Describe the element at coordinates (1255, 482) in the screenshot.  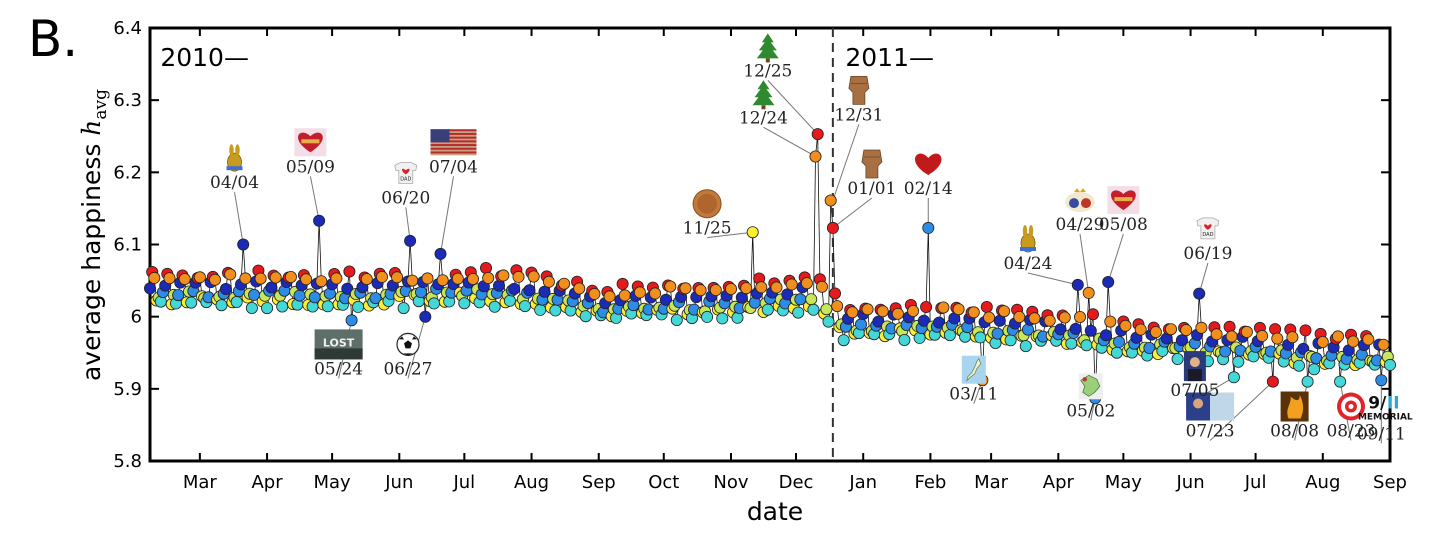
I see `x-tick-label: Jul` at that location.